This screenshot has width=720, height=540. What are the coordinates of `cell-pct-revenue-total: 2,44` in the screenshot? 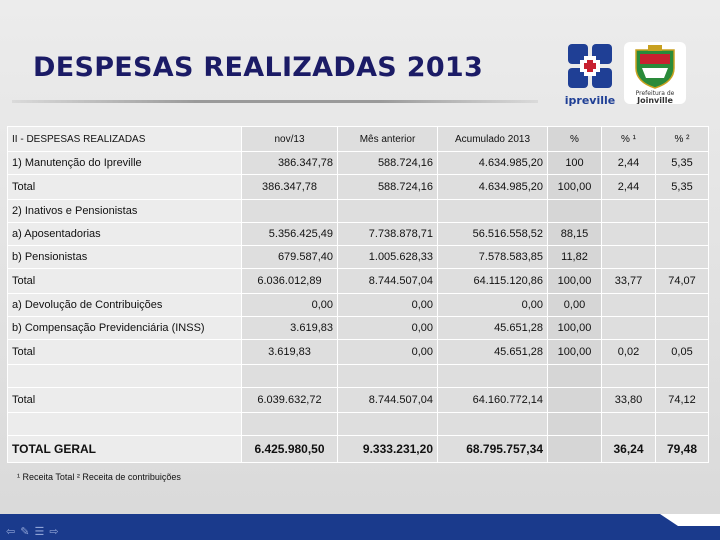 It's located at (628, 163).